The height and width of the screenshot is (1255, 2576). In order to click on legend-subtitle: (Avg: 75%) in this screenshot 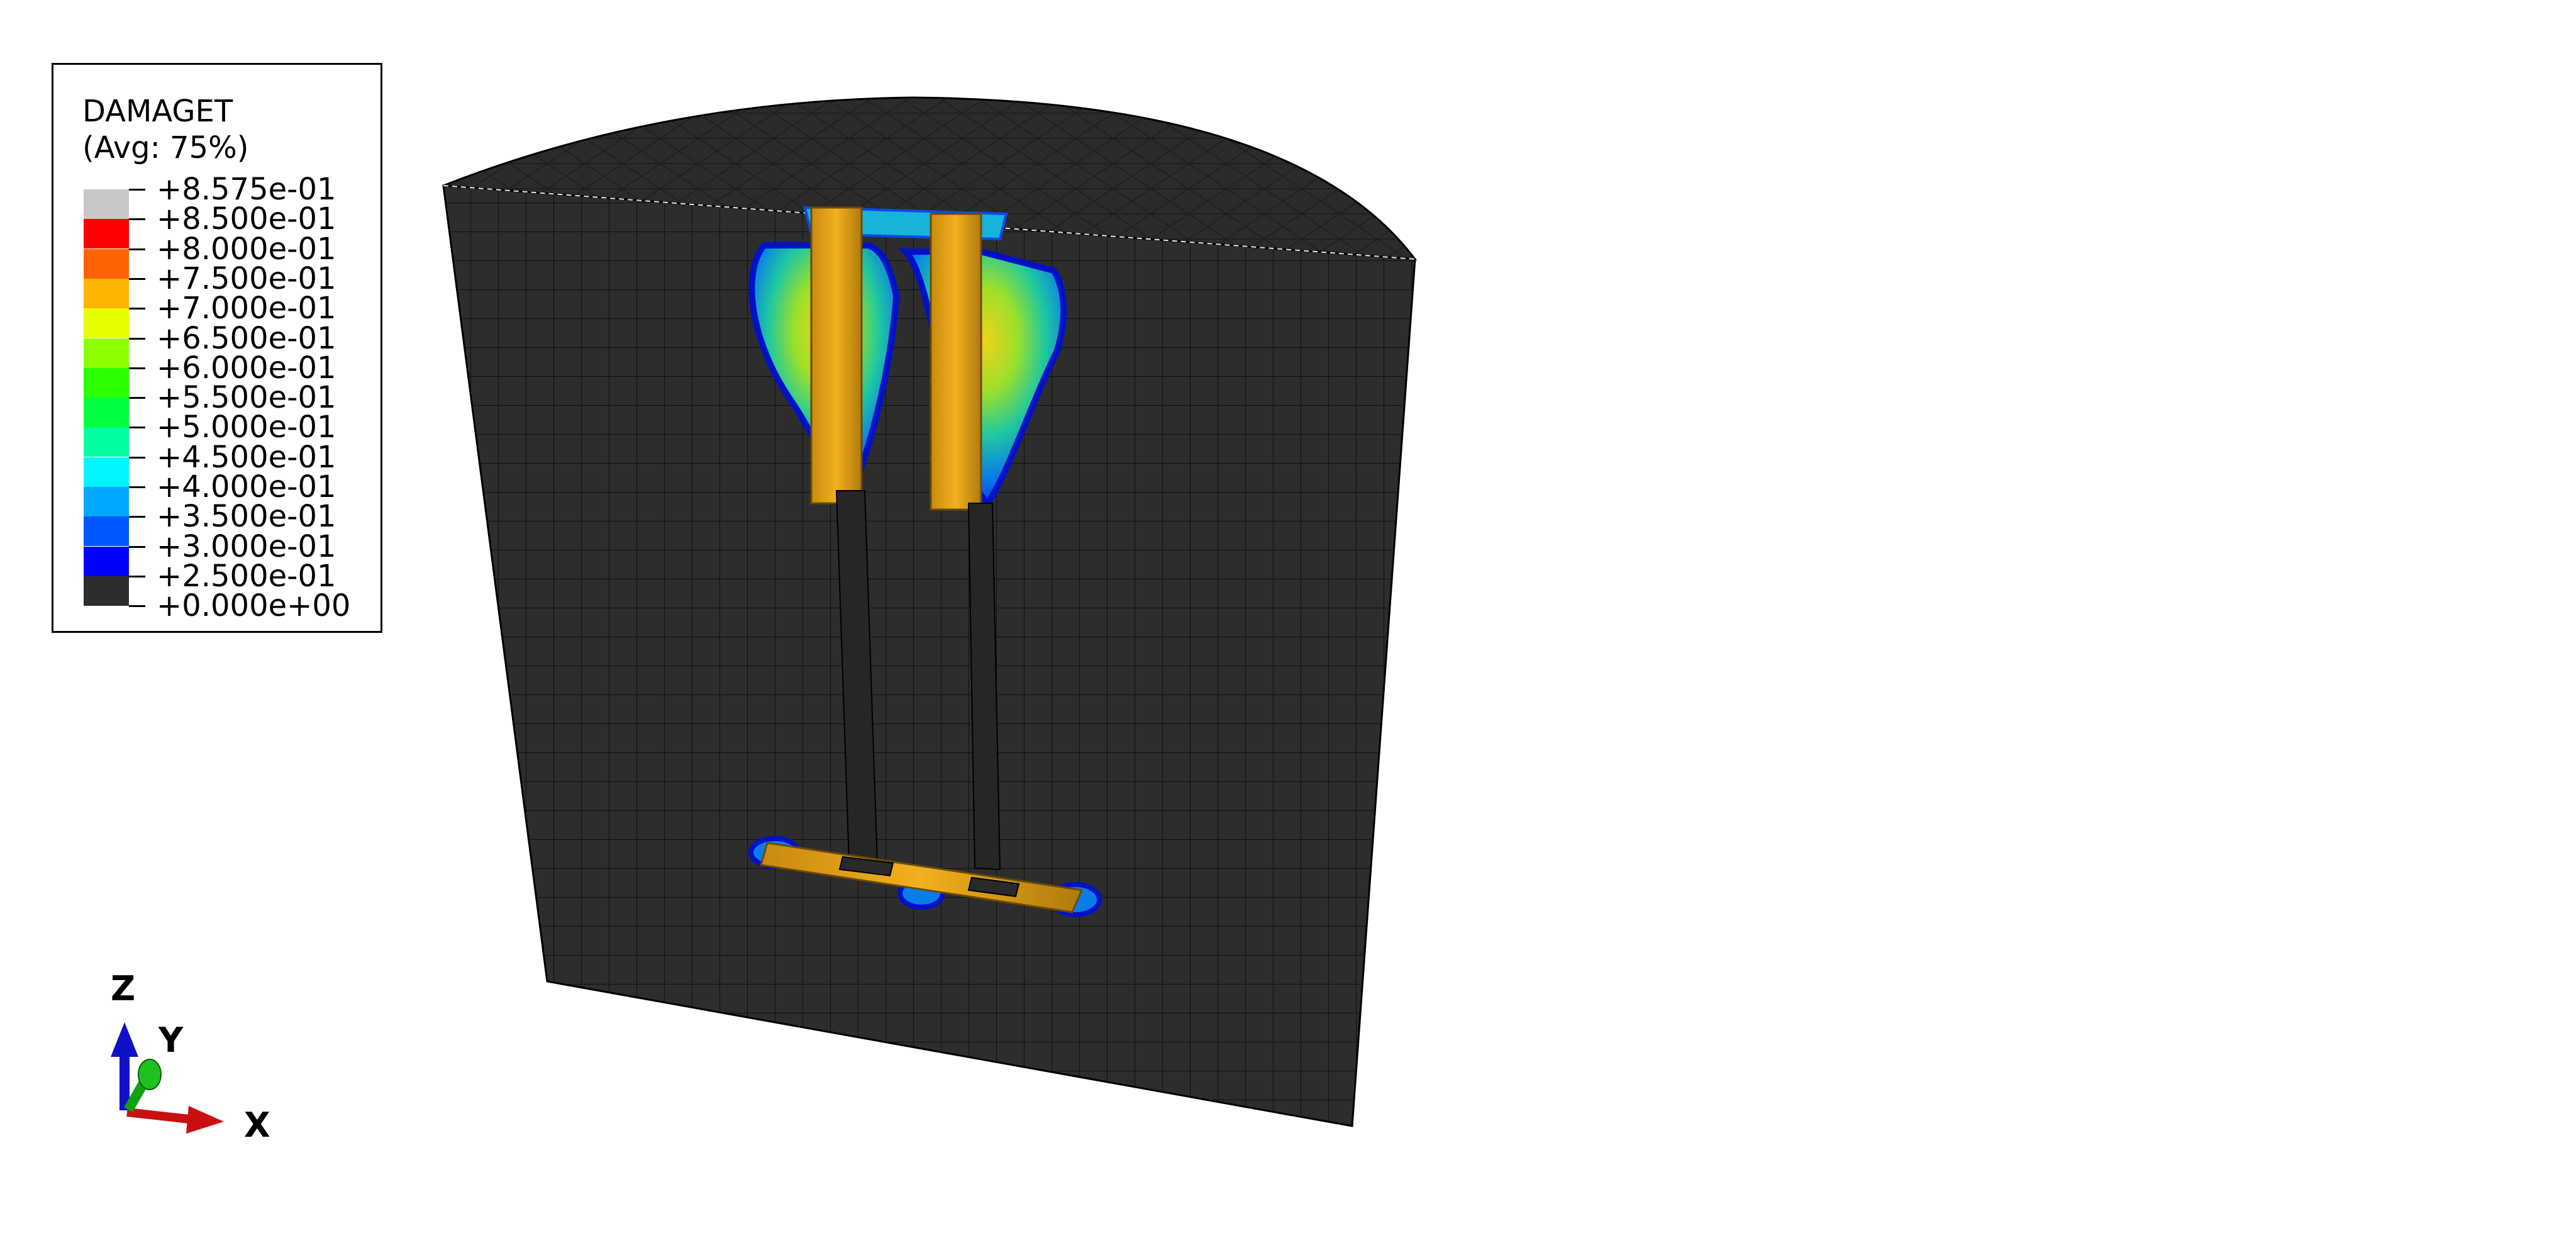, I will do `click(165, 147)`.